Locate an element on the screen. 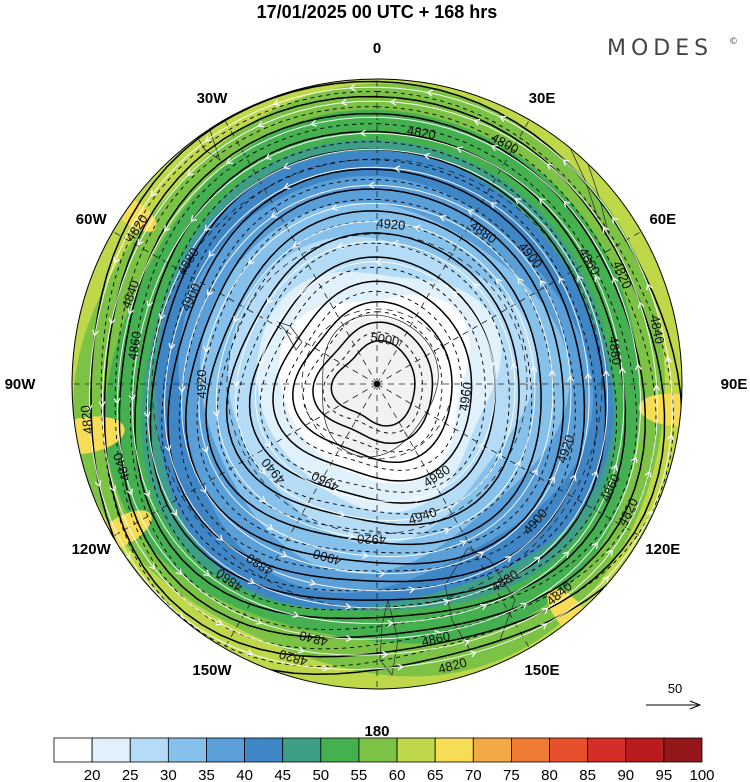  streamline is located at coordinates (375, 381).